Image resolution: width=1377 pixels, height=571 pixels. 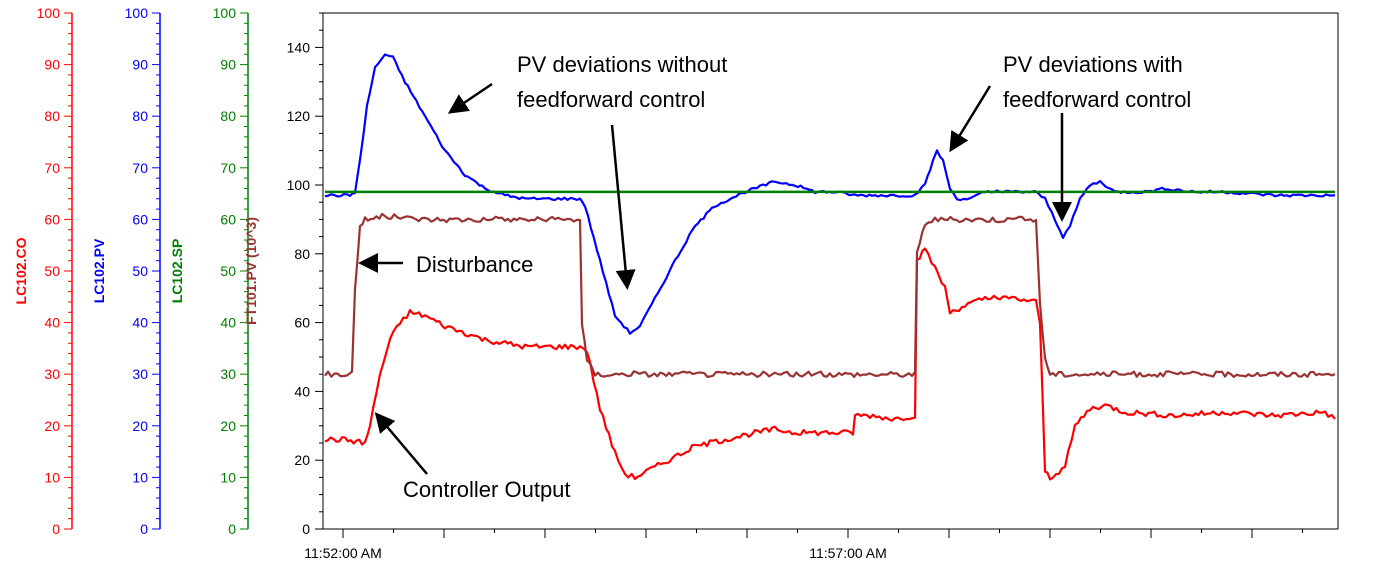 What do you see at coordinates (299, 116) in the screenshot?
I see `tick-label: 120` at bounding box center [299, 116].